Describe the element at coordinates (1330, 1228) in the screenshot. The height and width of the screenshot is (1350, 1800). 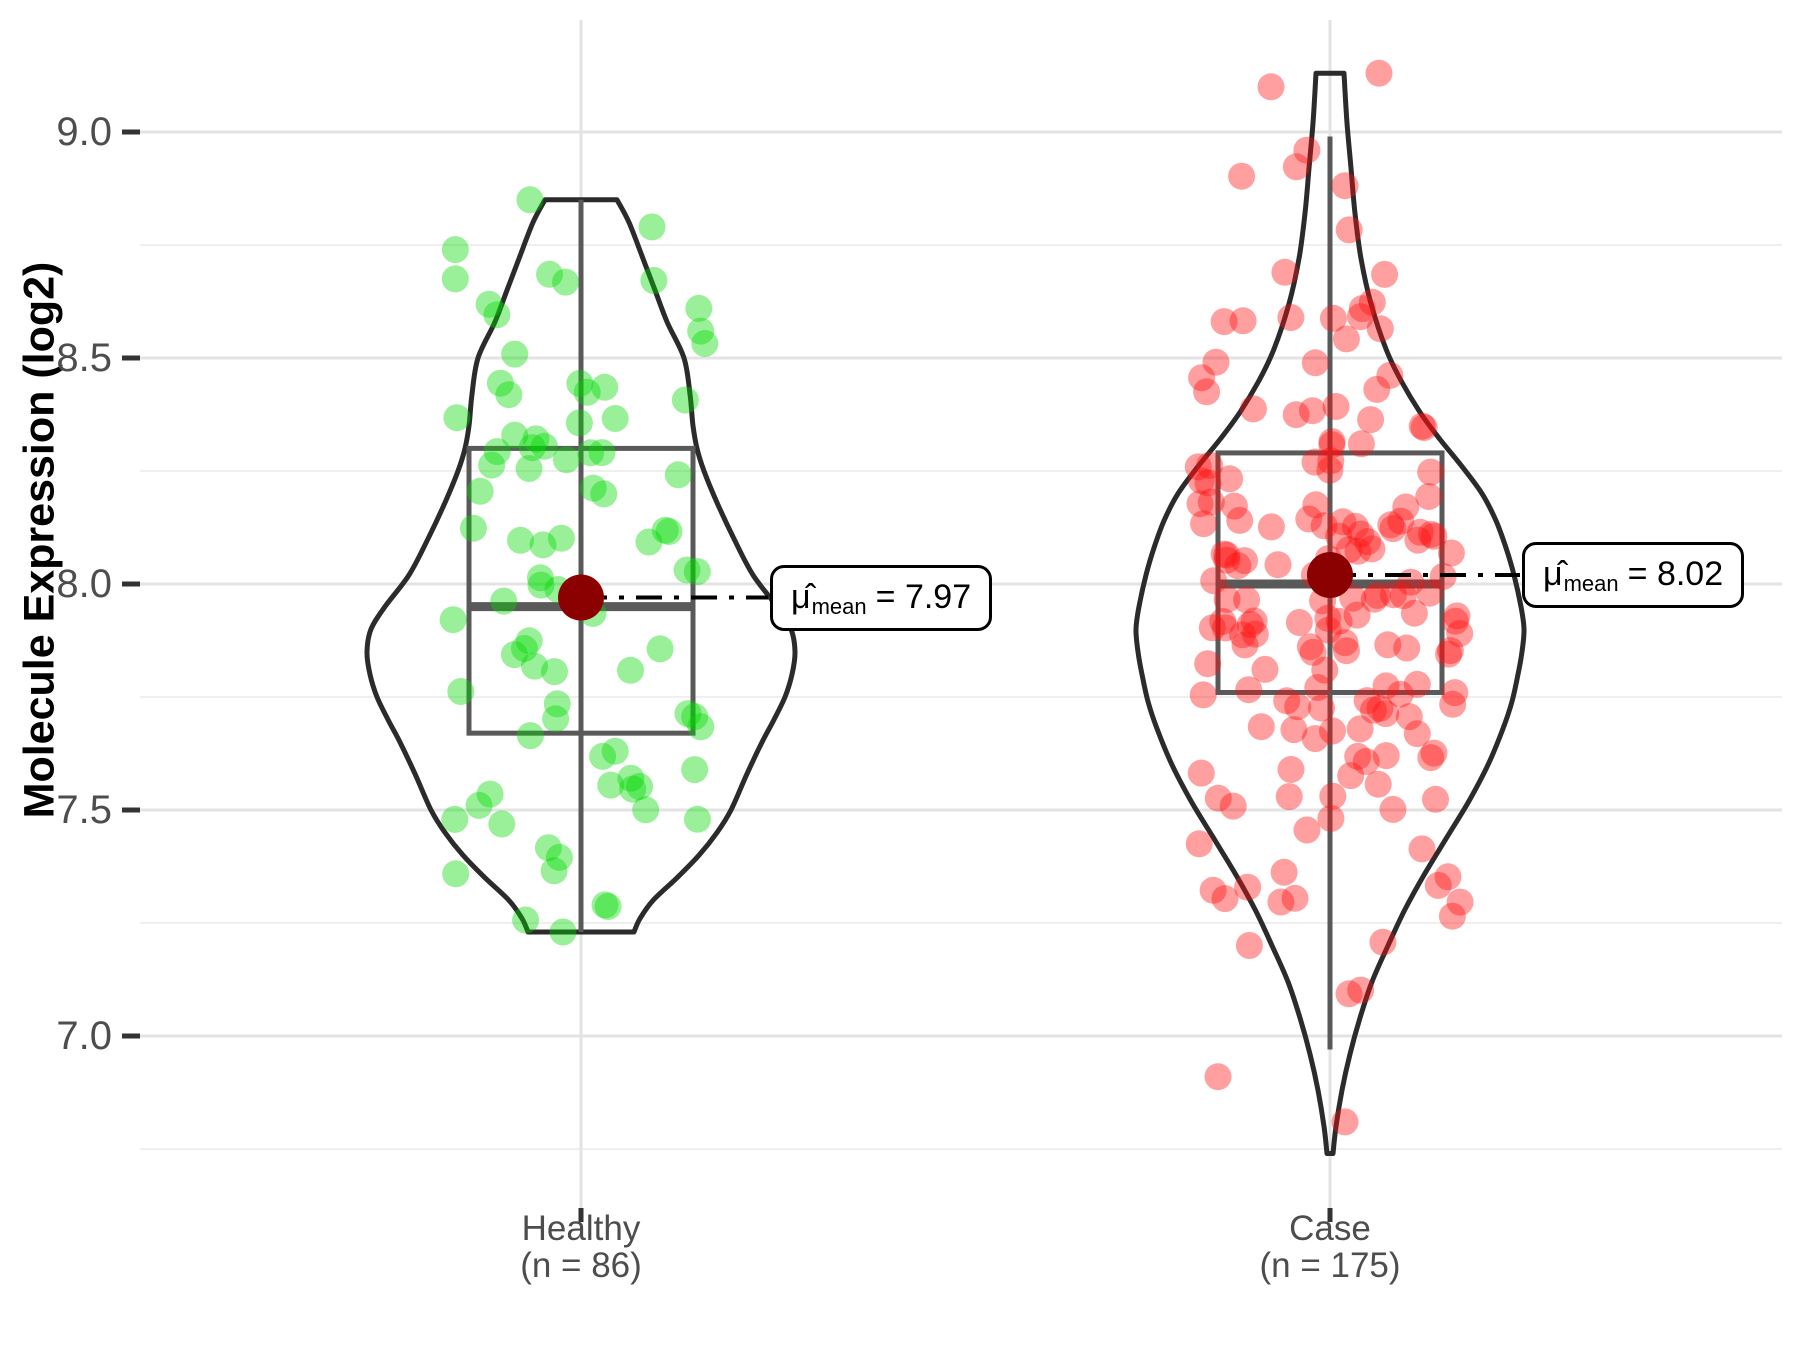
I see `x-category-name: Case` at that location.